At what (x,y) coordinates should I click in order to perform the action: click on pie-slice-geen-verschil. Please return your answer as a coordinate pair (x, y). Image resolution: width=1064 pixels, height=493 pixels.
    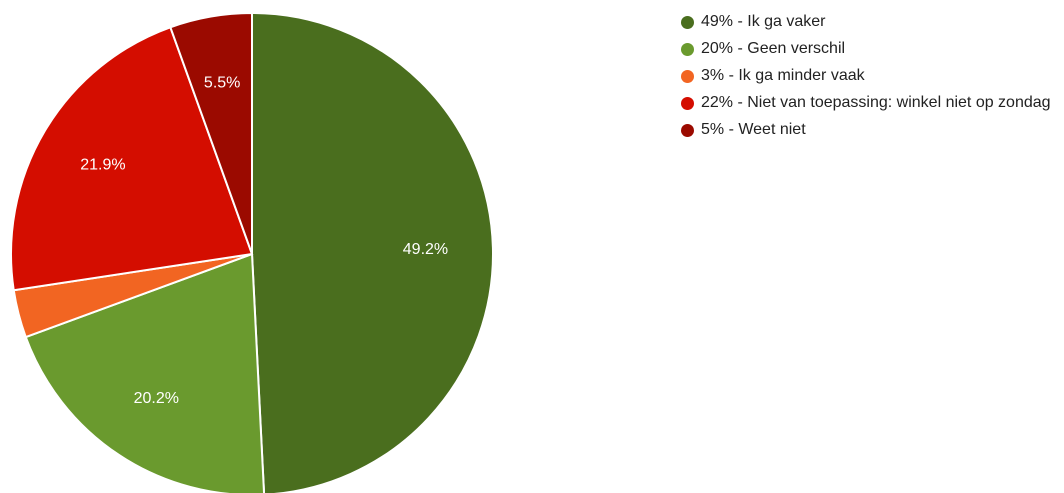
    Looking at the image, I should click on (145, 372).